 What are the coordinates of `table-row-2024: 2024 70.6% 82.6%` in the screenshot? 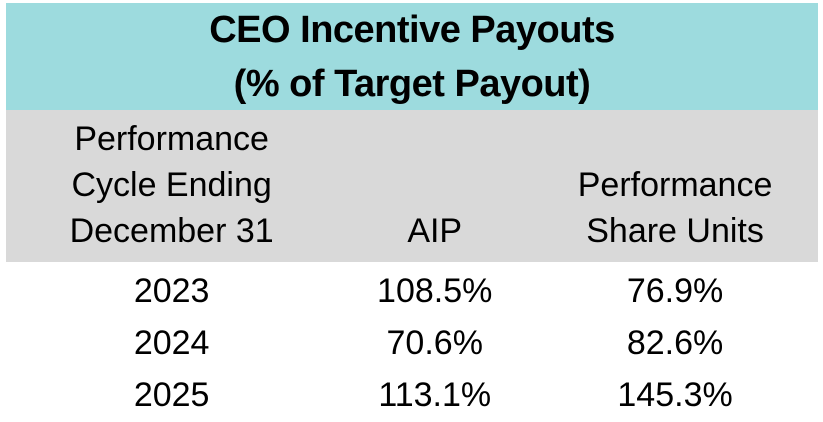 It's located at (412, 343).